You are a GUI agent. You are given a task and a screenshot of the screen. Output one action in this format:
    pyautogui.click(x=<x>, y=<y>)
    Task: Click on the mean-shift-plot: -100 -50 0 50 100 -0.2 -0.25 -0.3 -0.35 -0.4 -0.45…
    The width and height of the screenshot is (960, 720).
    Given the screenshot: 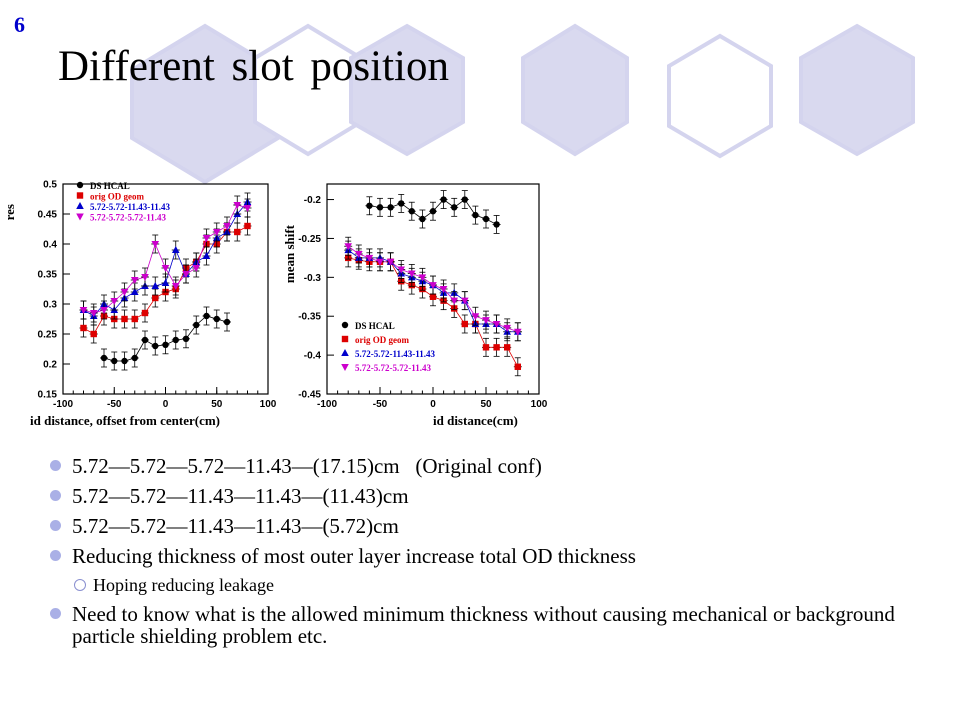 What is the action you would take?
    pyautogui.click(x=420, y=305)
    